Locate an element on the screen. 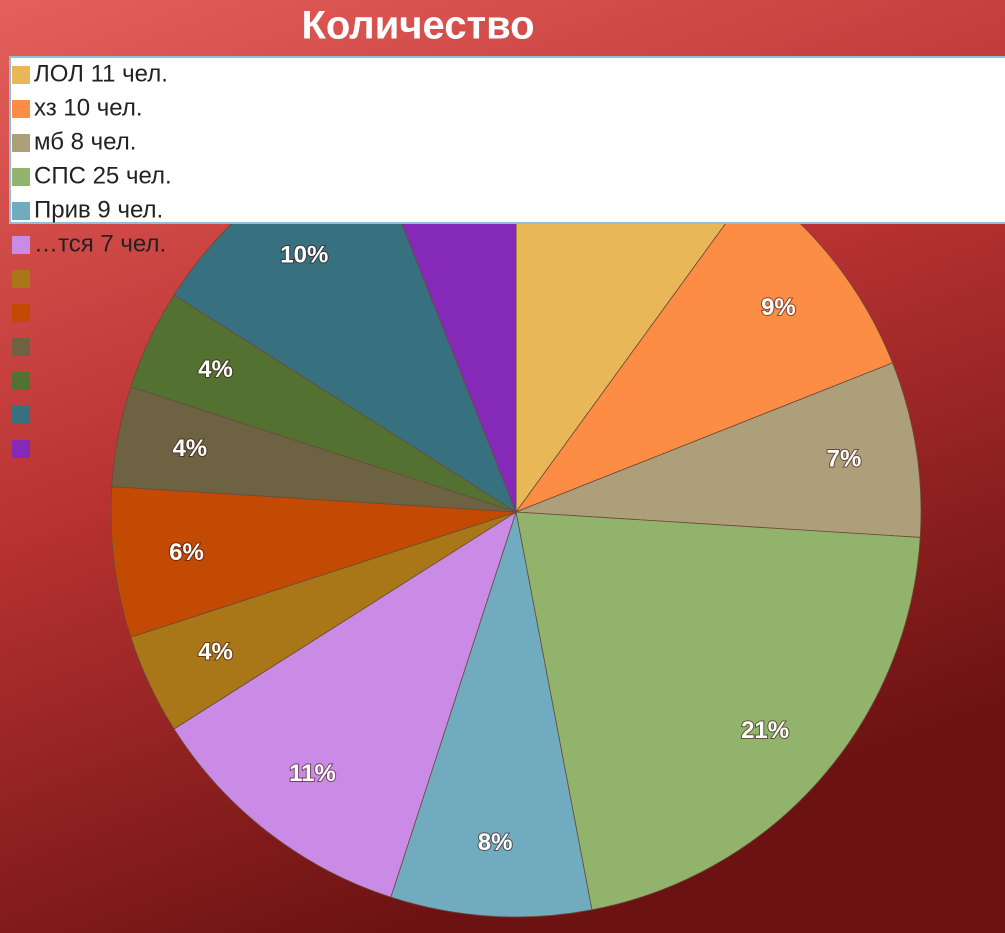  legend-label: мб 8 чел. is located at coordinates (85, 141).